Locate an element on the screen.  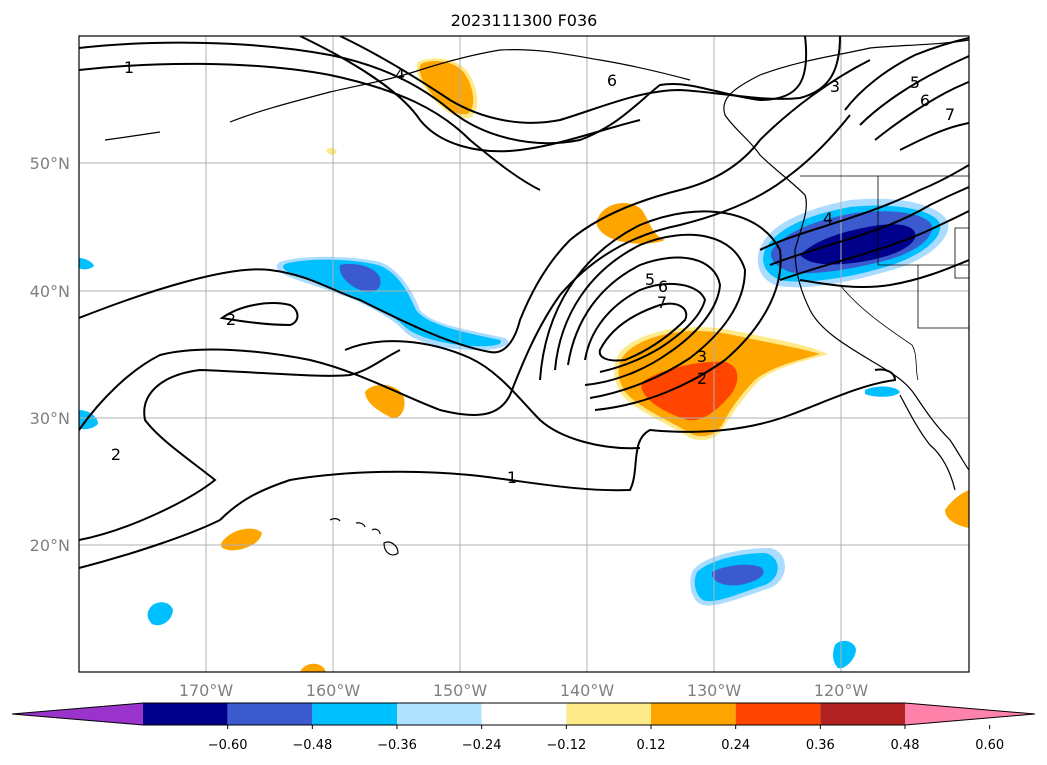
colorbar-tick-label: −0.36 is located at coordinates (397, 745).